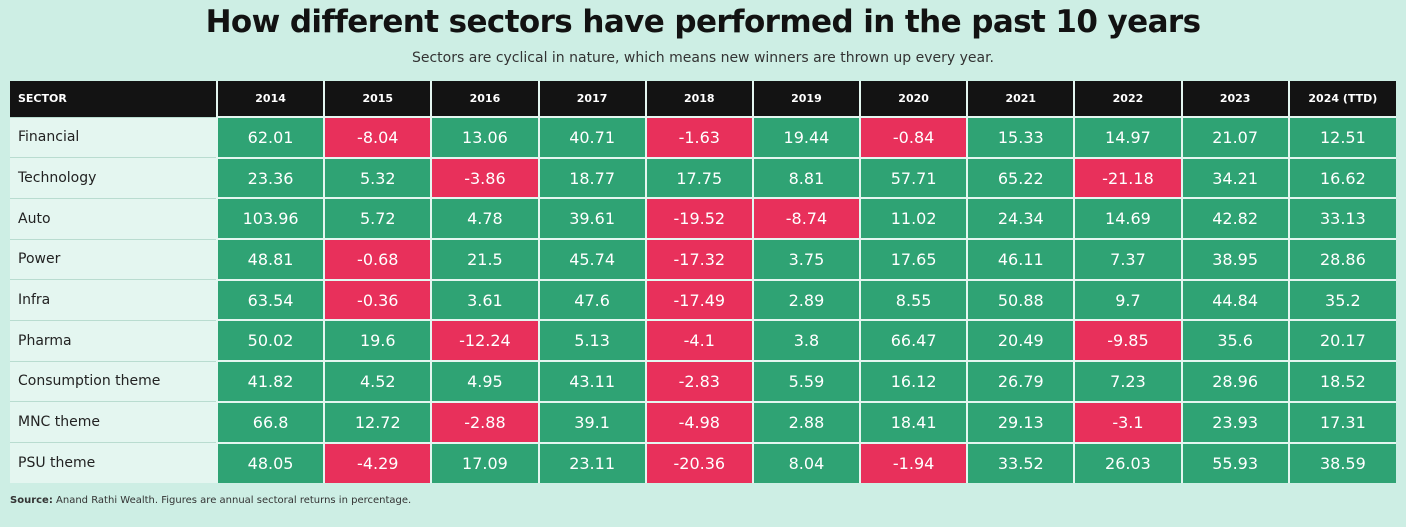 Image resolution: width=1406 pixels, height=527 pixels. Describe the element at coordinates (1341, 299) in the screenshot. I see `return-cell-positive: 35.2` at that location.